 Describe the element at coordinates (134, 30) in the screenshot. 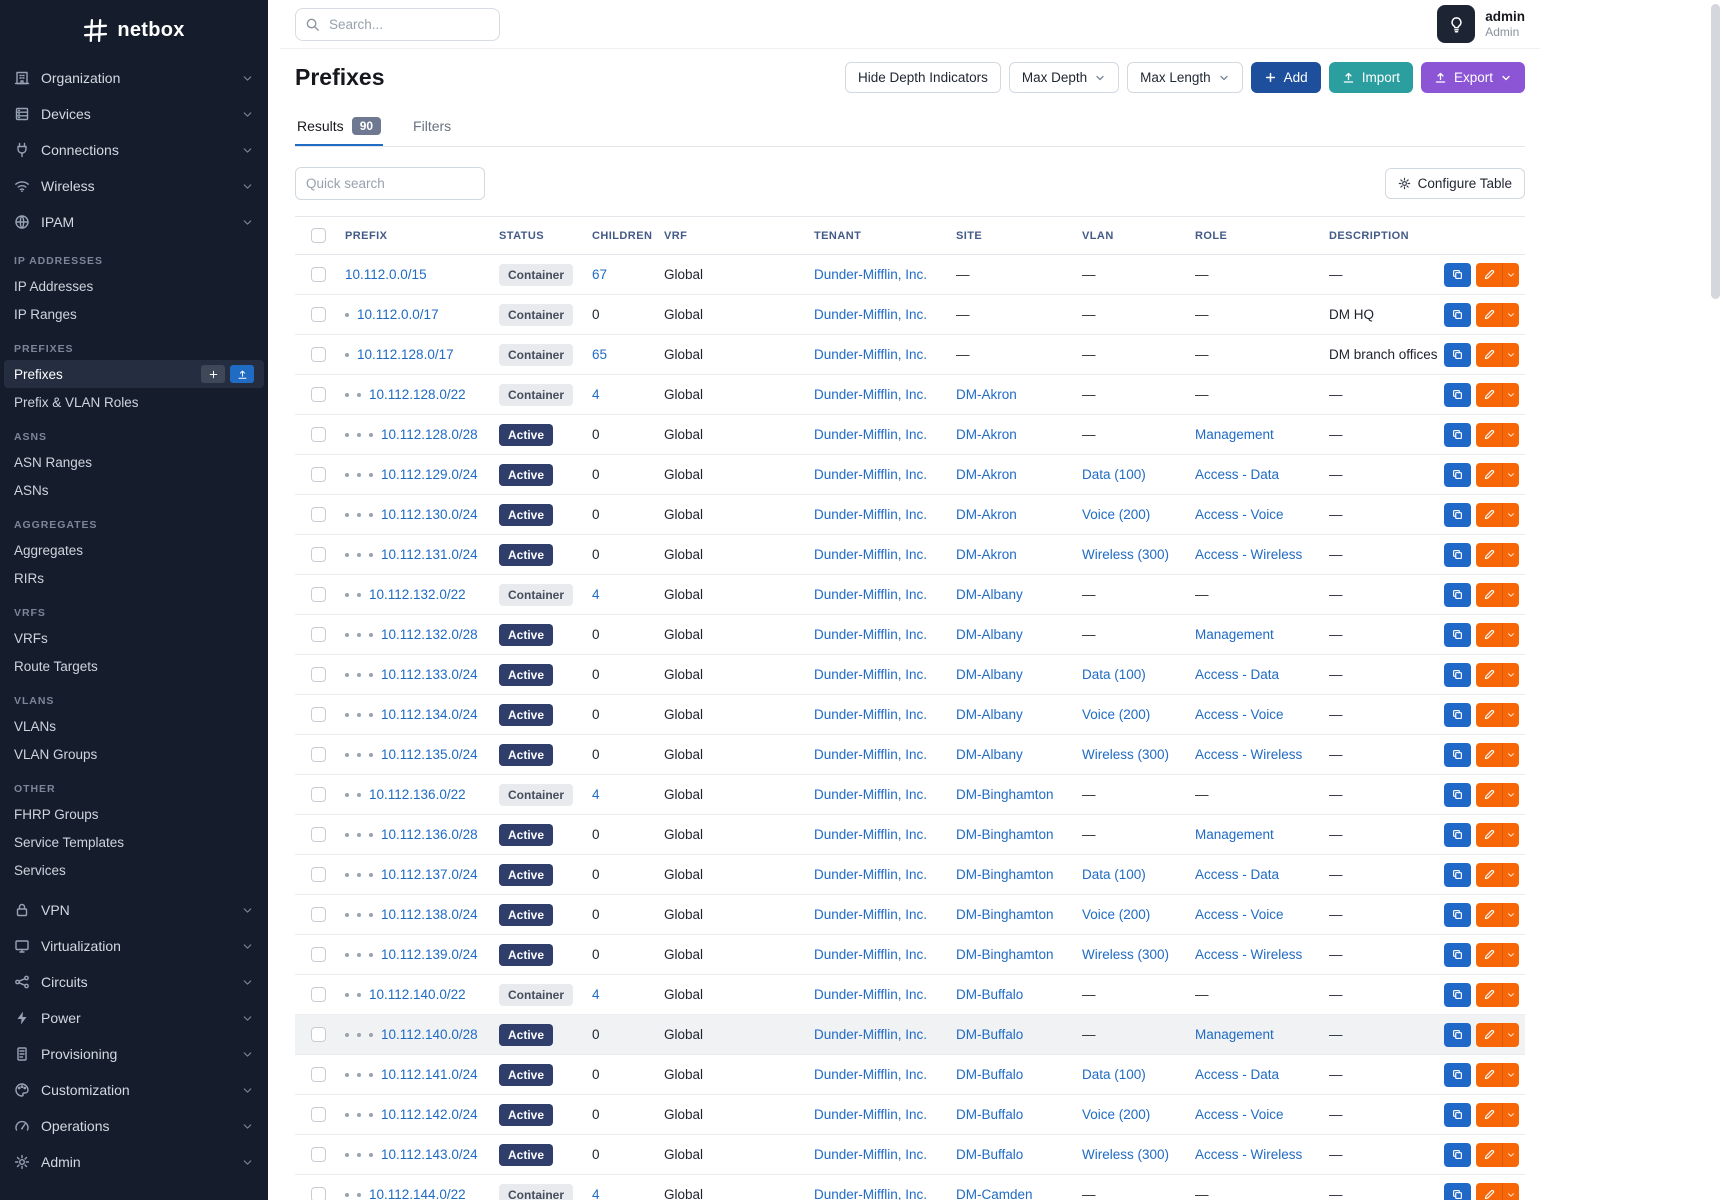

I see `netbox-logo: netbox` at that location.